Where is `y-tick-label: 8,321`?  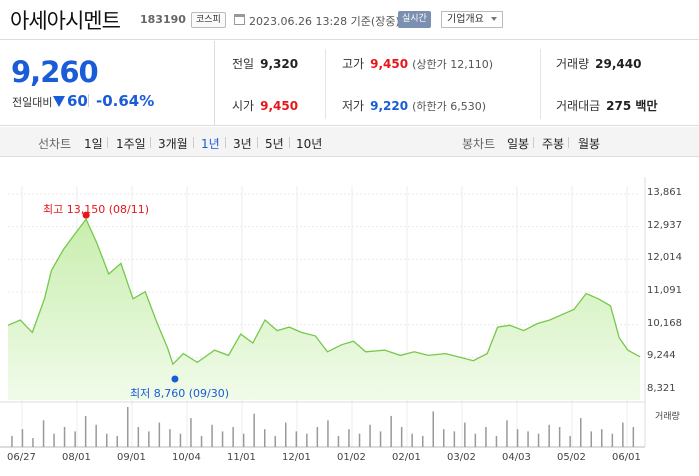 y-tick-label: 8,321 is located at coordinates (661, 388).